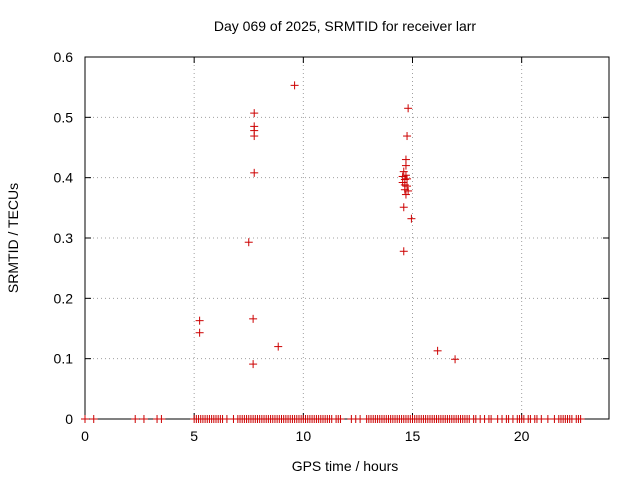 This screenshot has width=640, height=480. What do you see at coordinates (64, 178) in the screenshot?
I see `y-tick-label: 0.4` at bounding box center [64, 178].